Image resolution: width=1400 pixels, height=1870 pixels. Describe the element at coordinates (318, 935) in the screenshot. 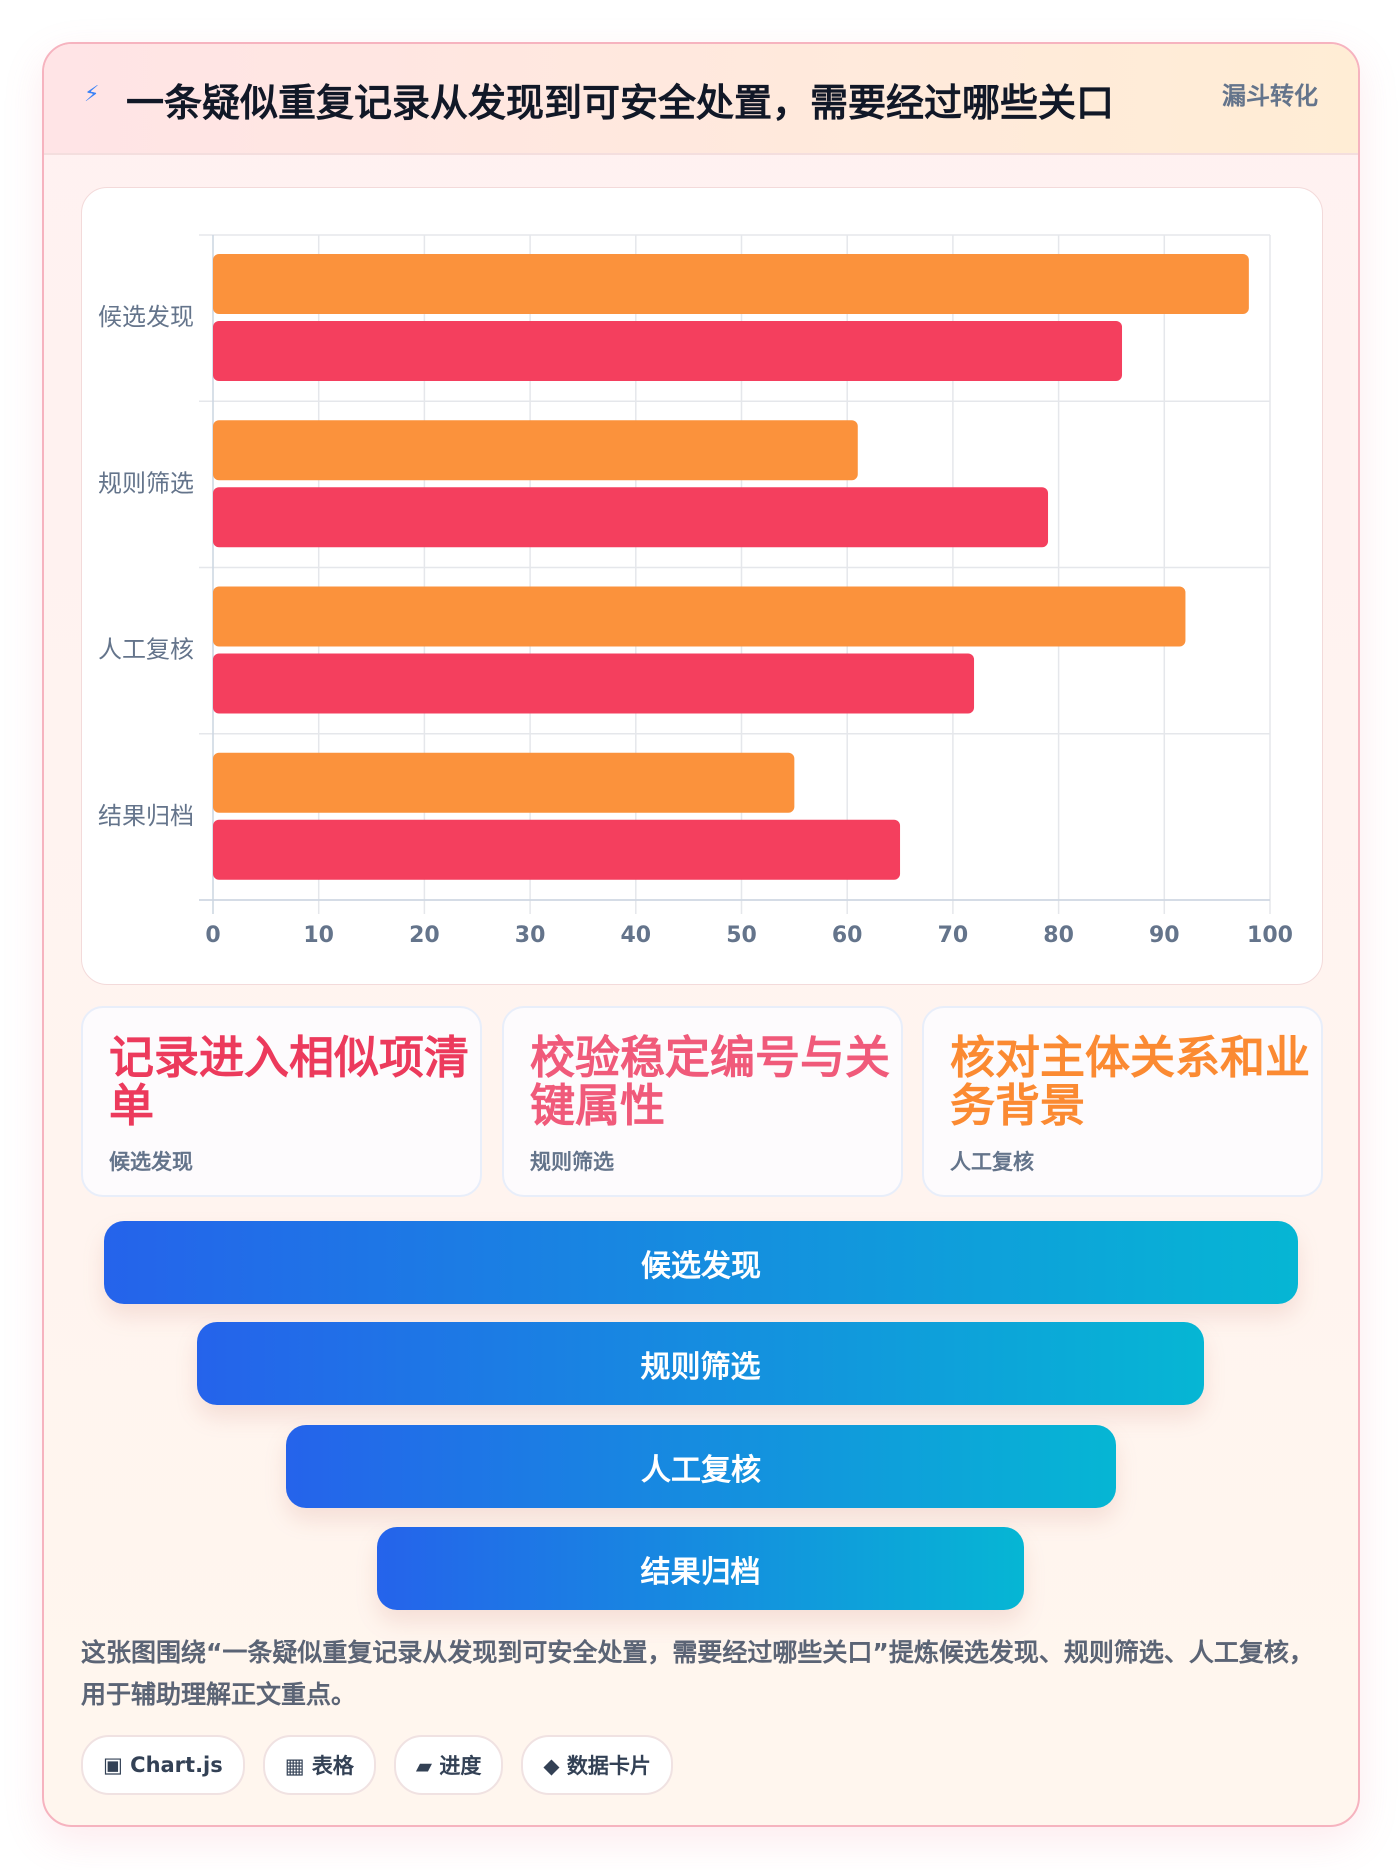

I see `x-tick-label: 10` at that location.